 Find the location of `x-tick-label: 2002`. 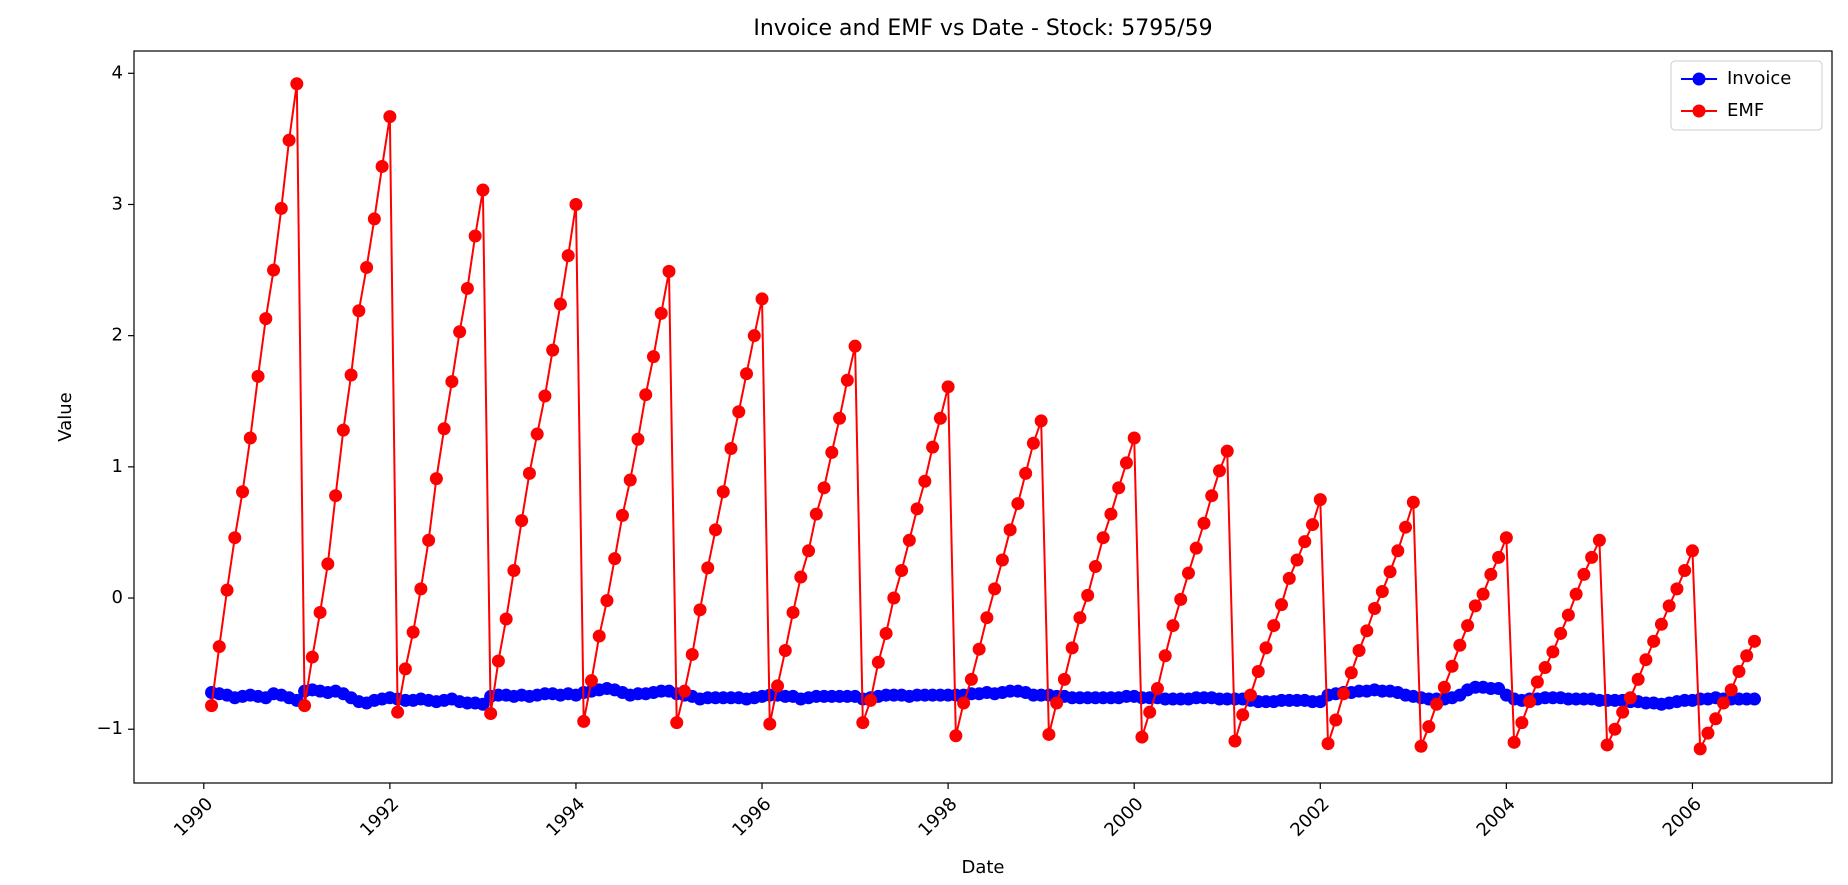

x-tick-label: 2002 is located at coordinates (1309, 817).